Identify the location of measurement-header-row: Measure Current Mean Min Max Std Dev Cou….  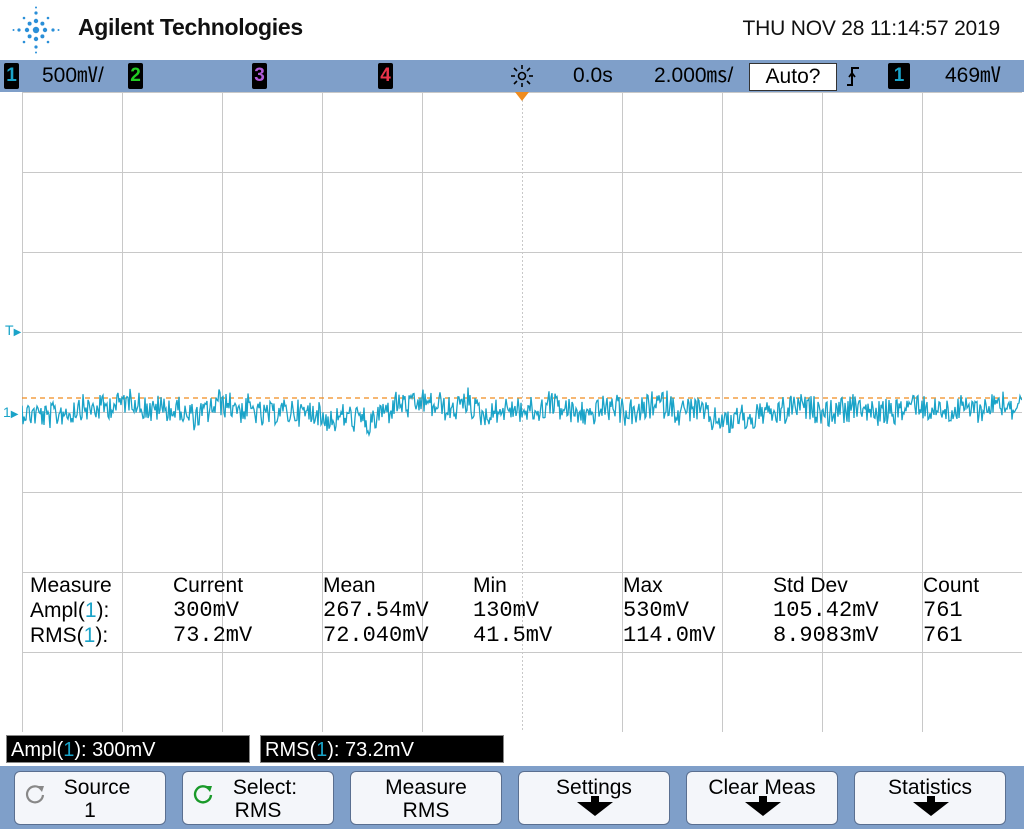
(525, 586).